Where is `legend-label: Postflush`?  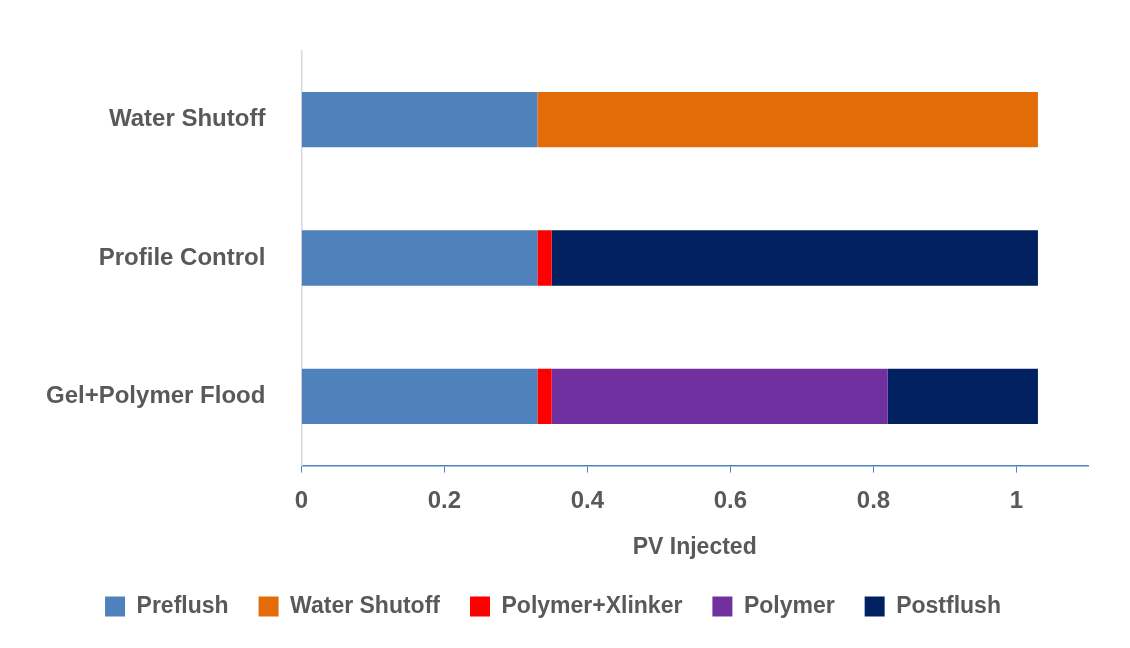
legend-label: Postflush is located at coordinates (948, 604).